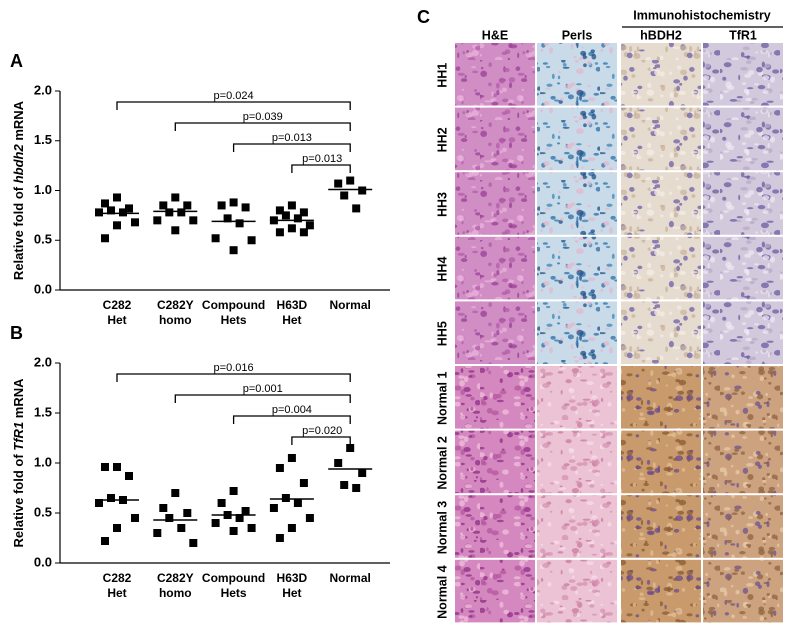  Describe the element at coordinates (442, 528) in the screenshot. I see `row-label: Normal 3` at that location.